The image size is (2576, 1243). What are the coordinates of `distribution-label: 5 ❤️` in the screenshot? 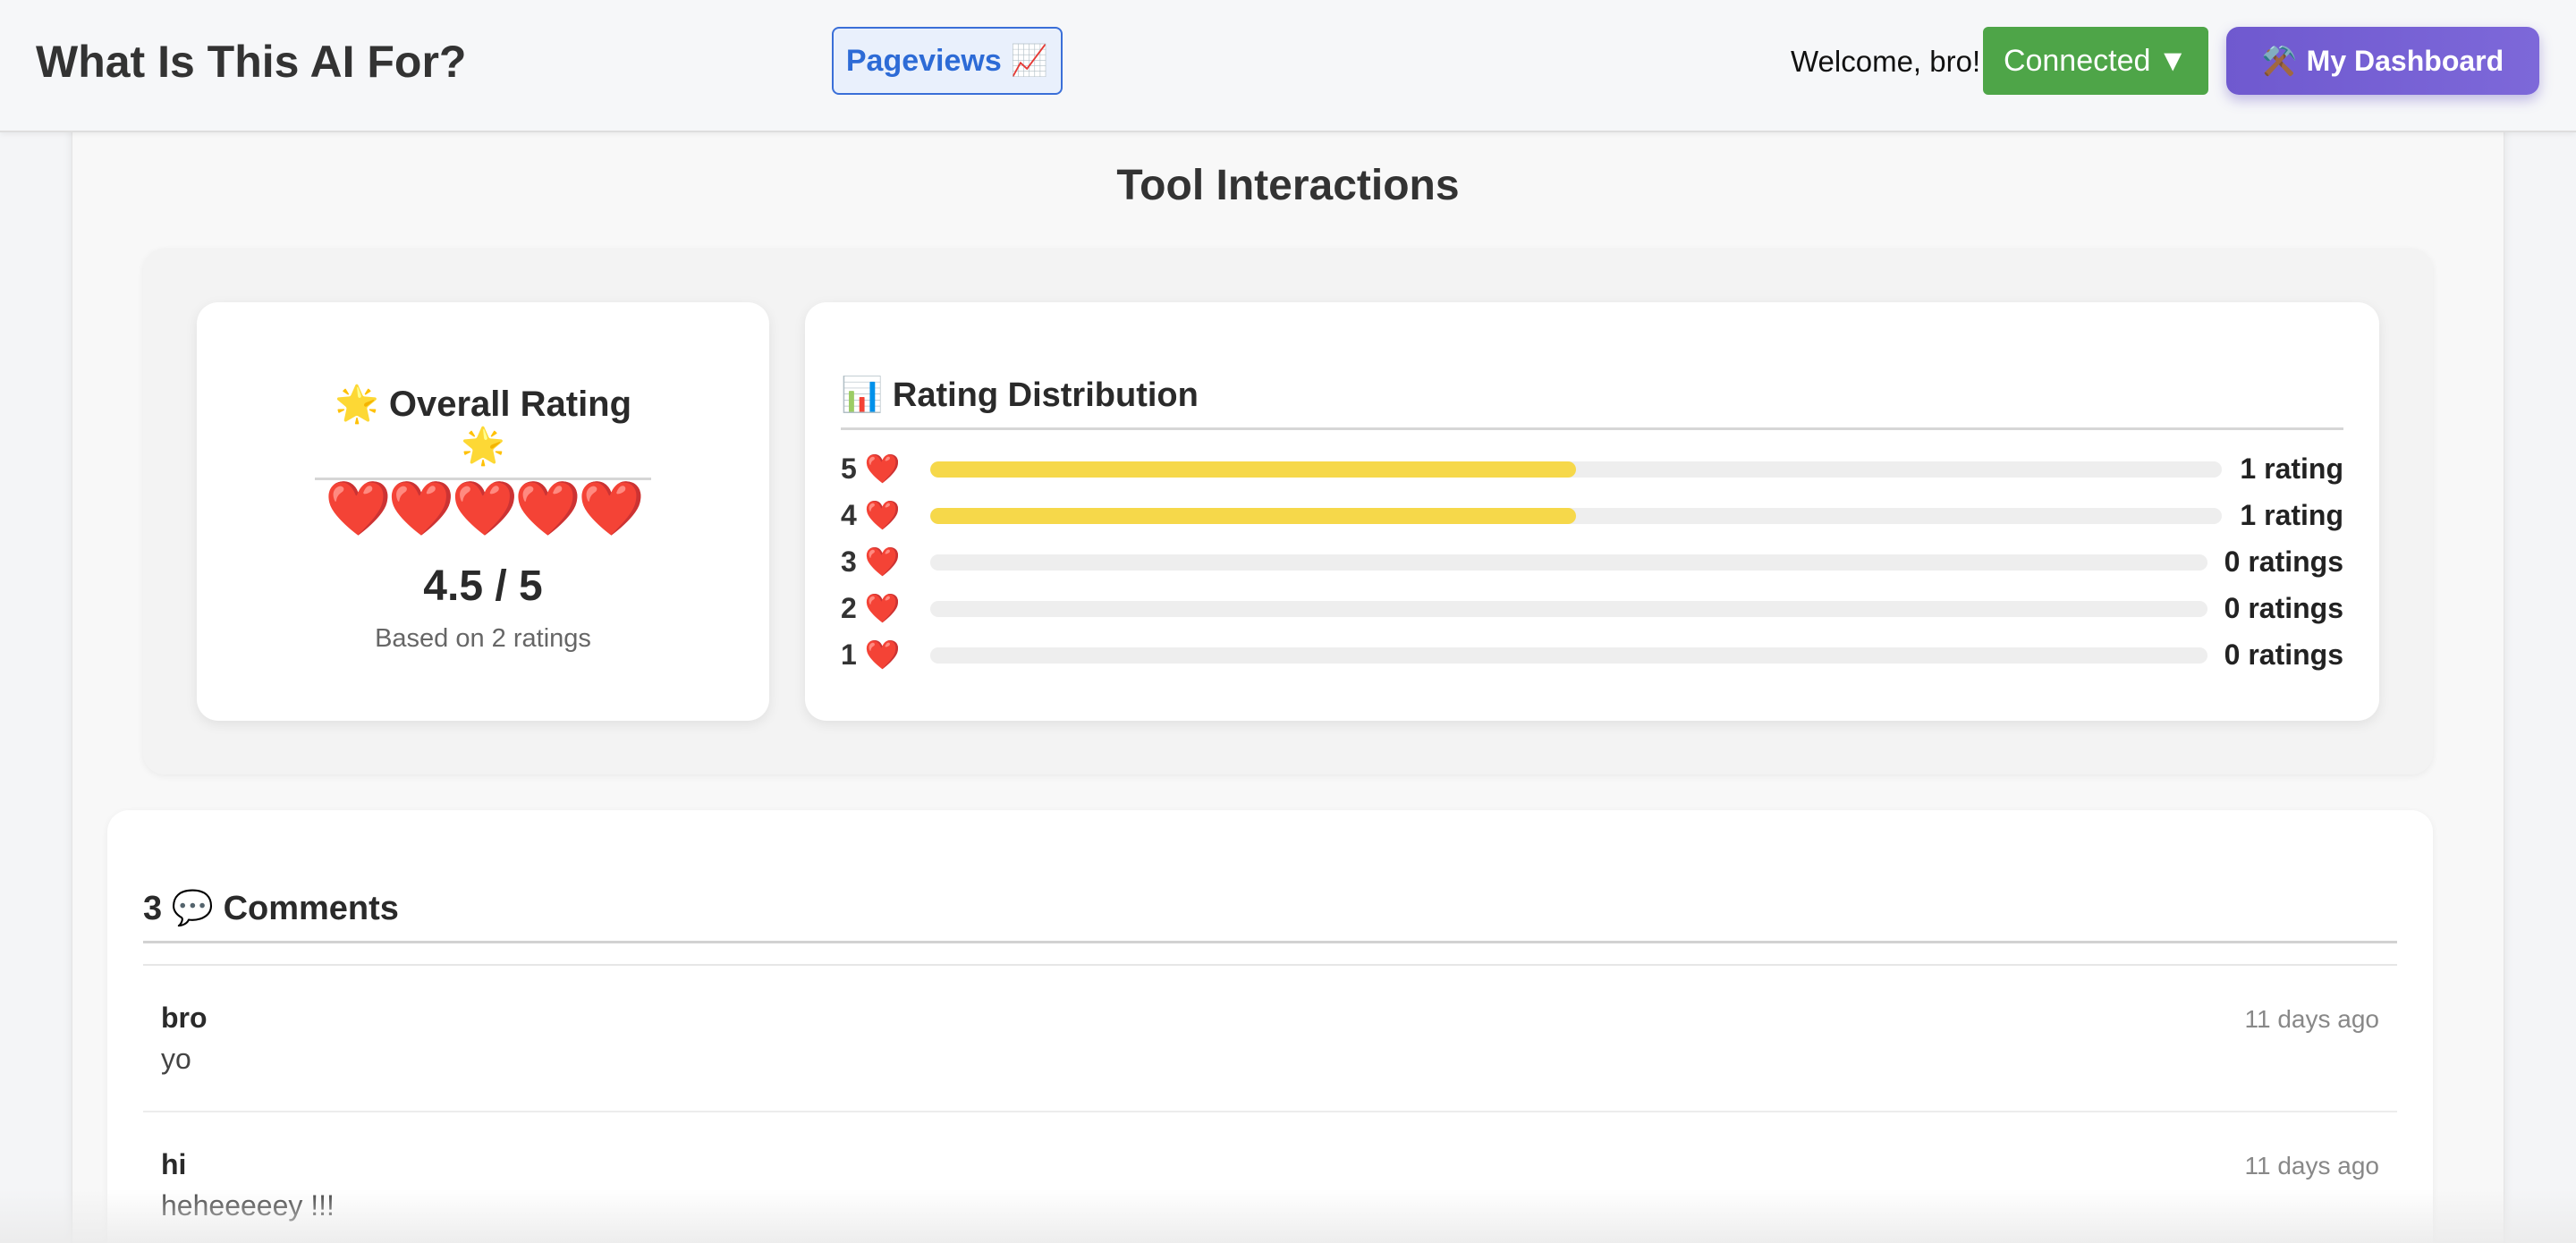 It's located at (871, 468).